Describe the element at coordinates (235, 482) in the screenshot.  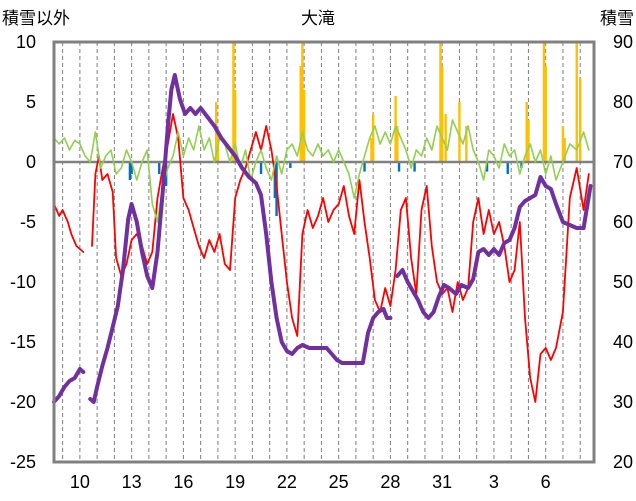
I see `x-tick-label: 19` at that location.